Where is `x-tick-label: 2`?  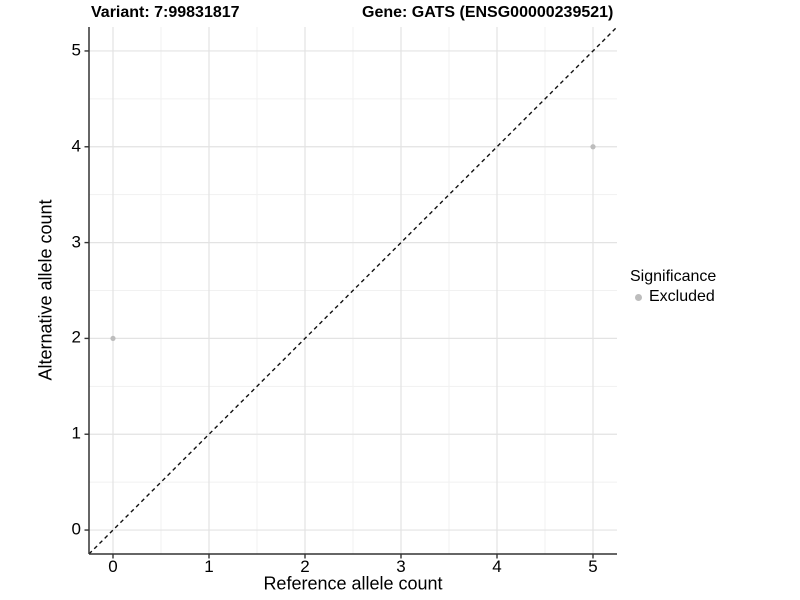 x-tick-label: 2 is located at coordinates (305, 566).